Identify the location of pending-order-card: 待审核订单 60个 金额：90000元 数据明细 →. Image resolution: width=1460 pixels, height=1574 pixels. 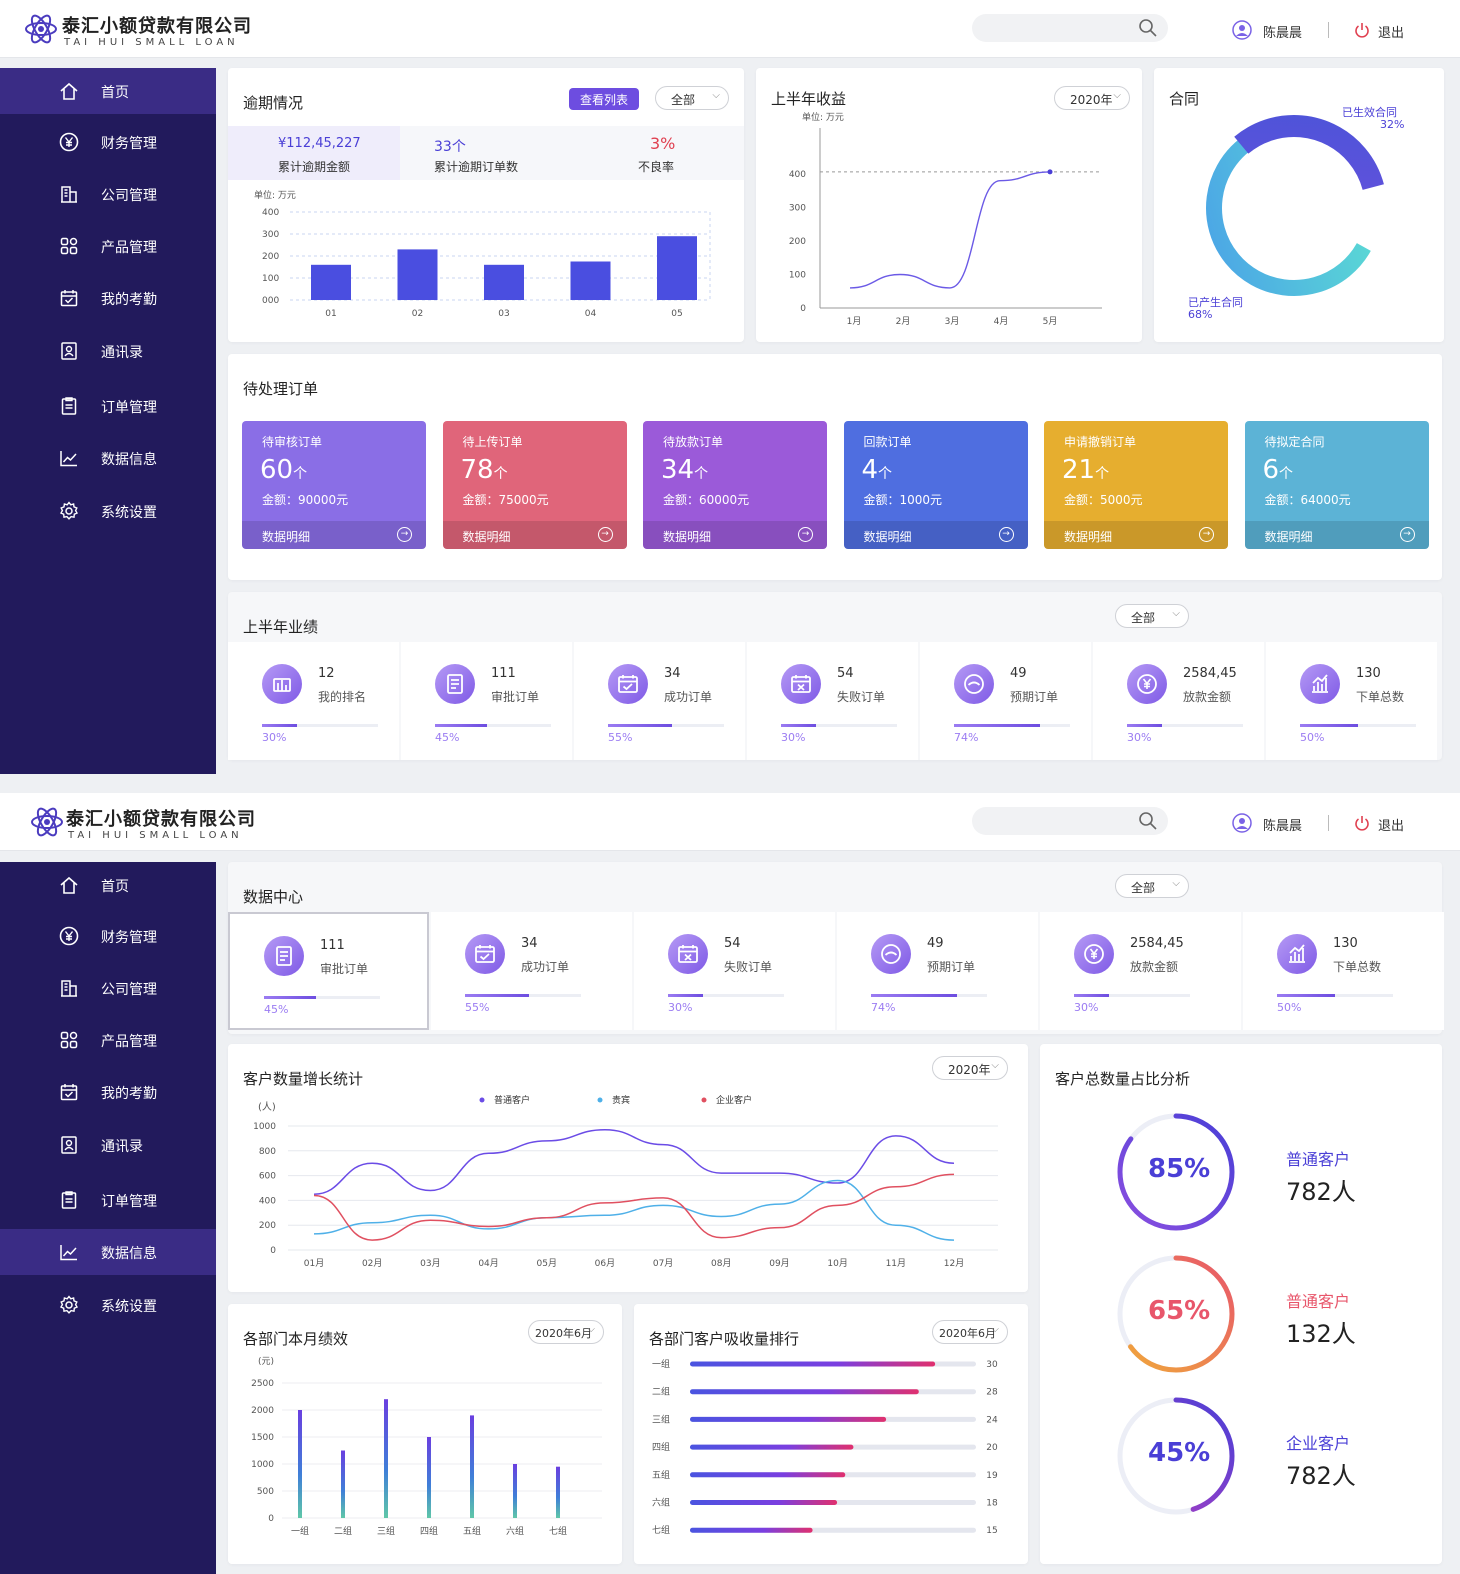
(334, 485).